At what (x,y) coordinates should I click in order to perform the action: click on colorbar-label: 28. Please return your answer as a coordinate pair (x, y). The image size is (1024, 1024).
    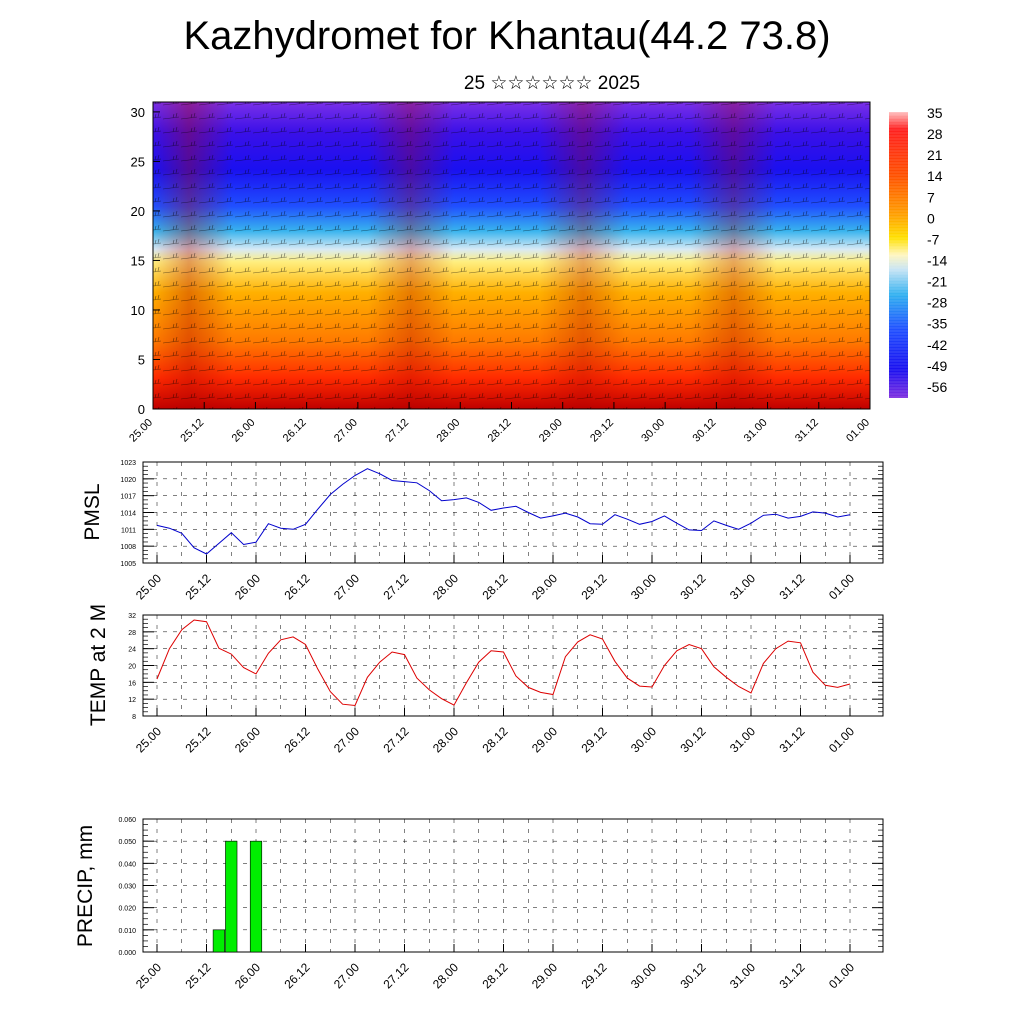
    Looking at the image, I should click on (935, 134).